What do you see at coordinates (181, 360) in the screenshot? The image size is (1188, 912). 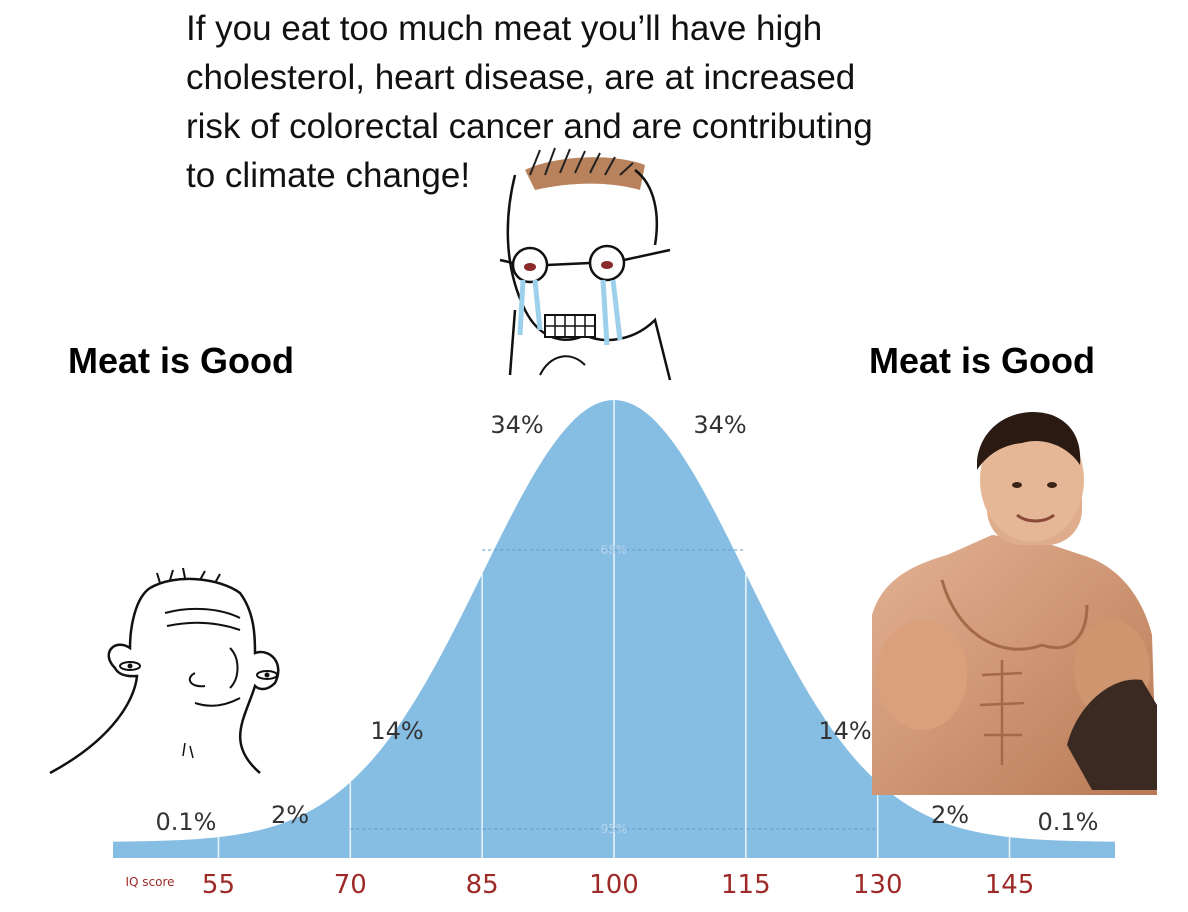 I see `left-label: Meat is Good` at bounding box center [181, 360].